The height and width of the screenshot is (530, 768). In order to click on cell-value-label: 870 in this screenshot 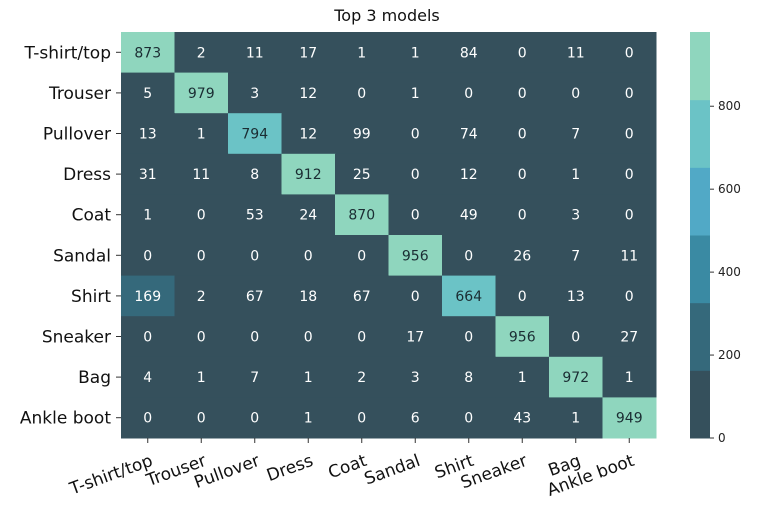, I will do `click(361, 216)`.